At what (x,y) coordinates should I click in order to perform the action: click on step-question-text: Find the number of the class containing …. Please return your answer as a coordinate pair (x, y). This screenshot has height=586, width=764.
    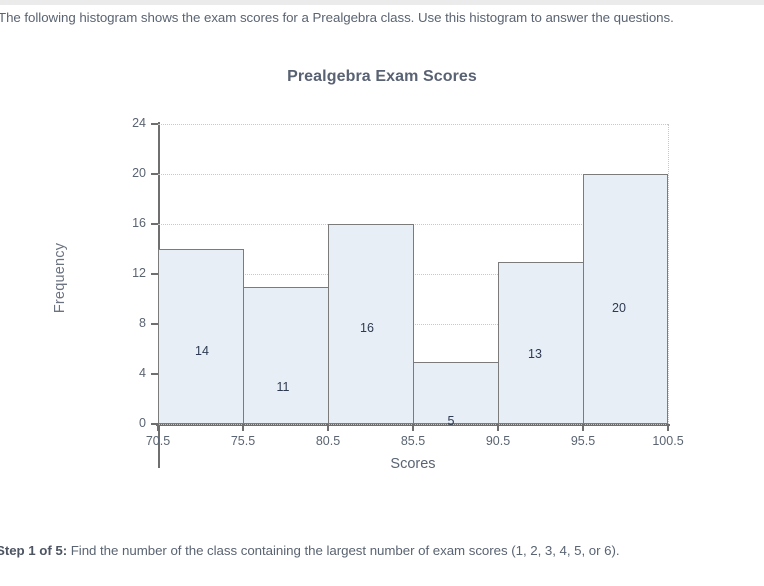
    Looking at the image, I should click on (343, 550).